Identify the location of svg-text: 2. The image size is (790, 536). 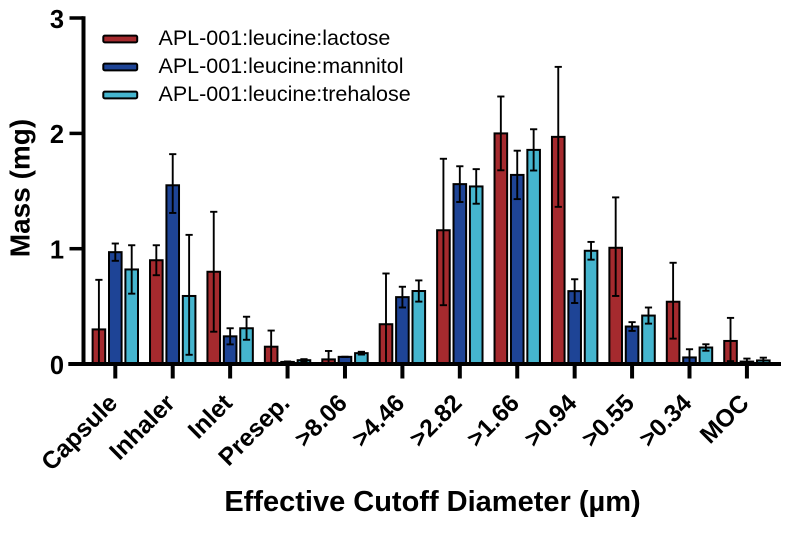
(57, 135).